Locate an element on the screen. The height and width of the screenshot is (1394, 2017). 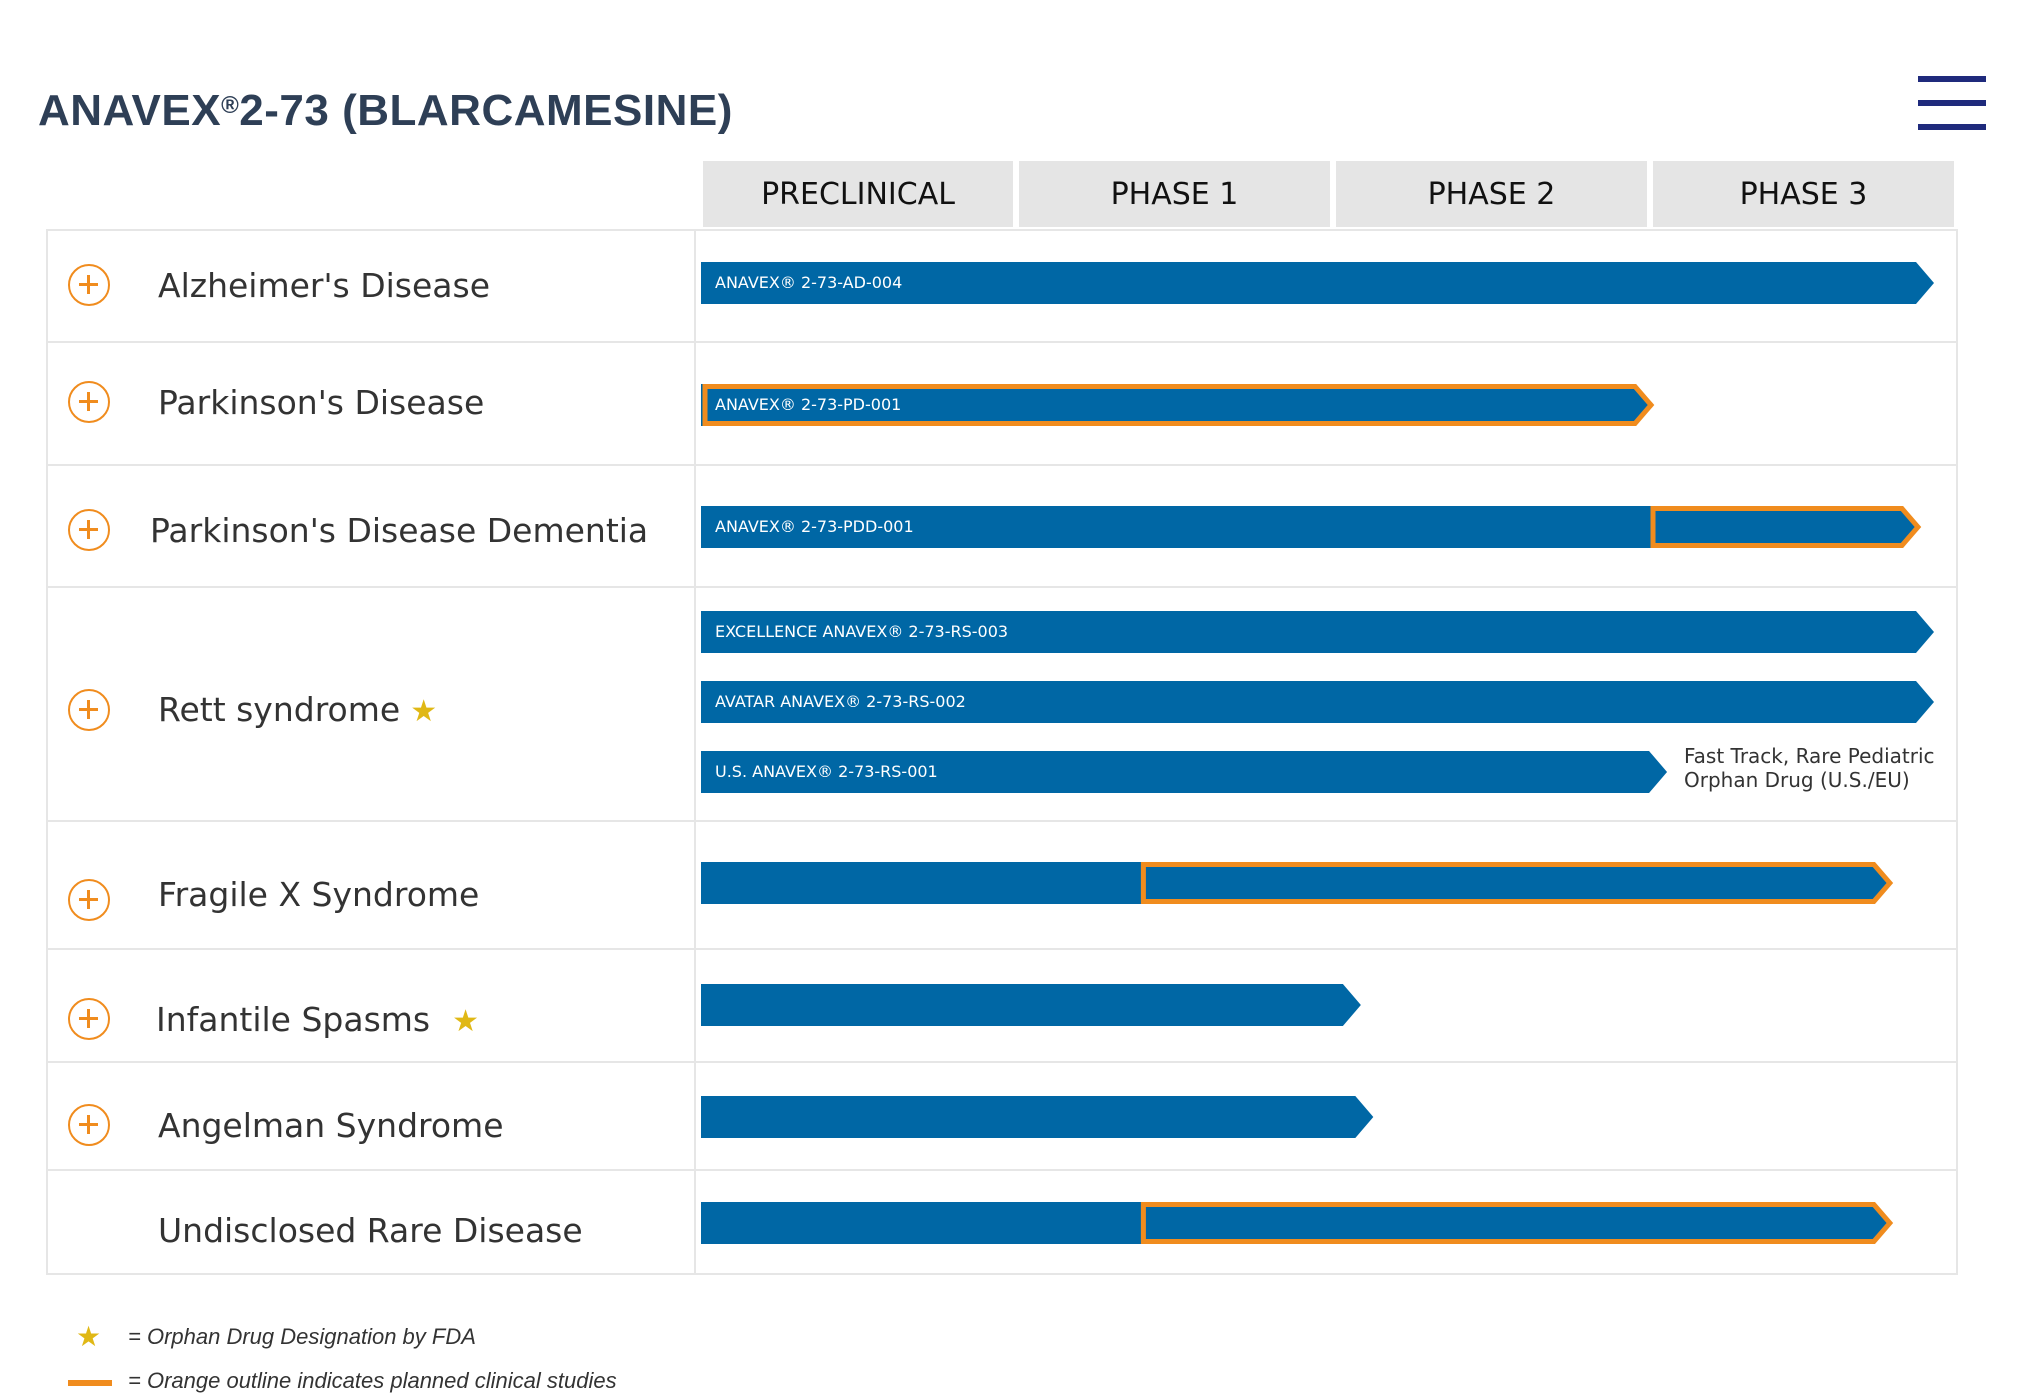
column-divider is located at coordinates (695, 752).